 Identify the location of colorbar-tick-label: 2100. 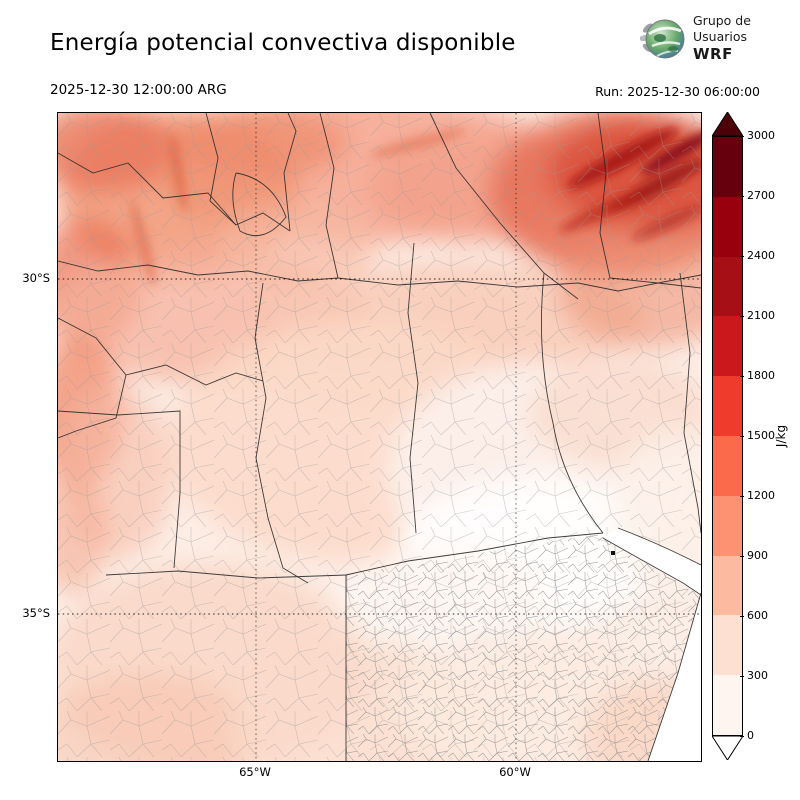
(757, 315).